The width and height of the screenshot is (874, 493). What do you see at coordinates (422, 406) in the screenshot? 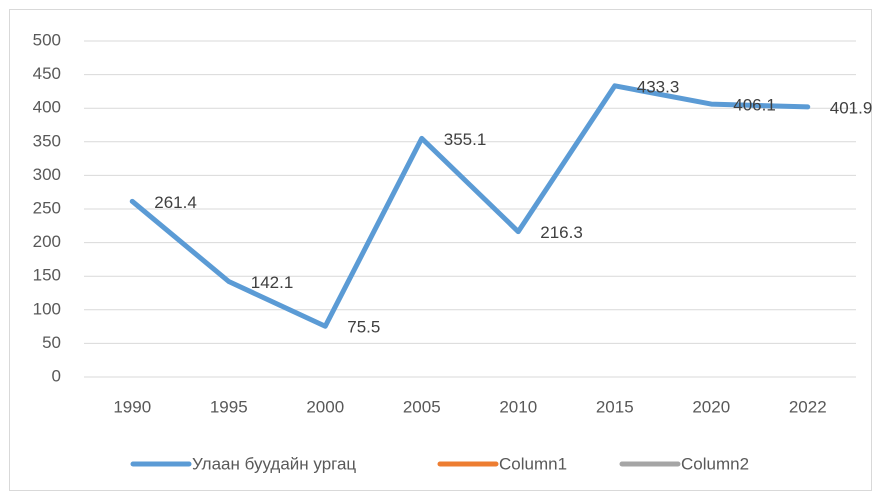
I see `x-tick-label: 2005` at bounding box center [422, 406].